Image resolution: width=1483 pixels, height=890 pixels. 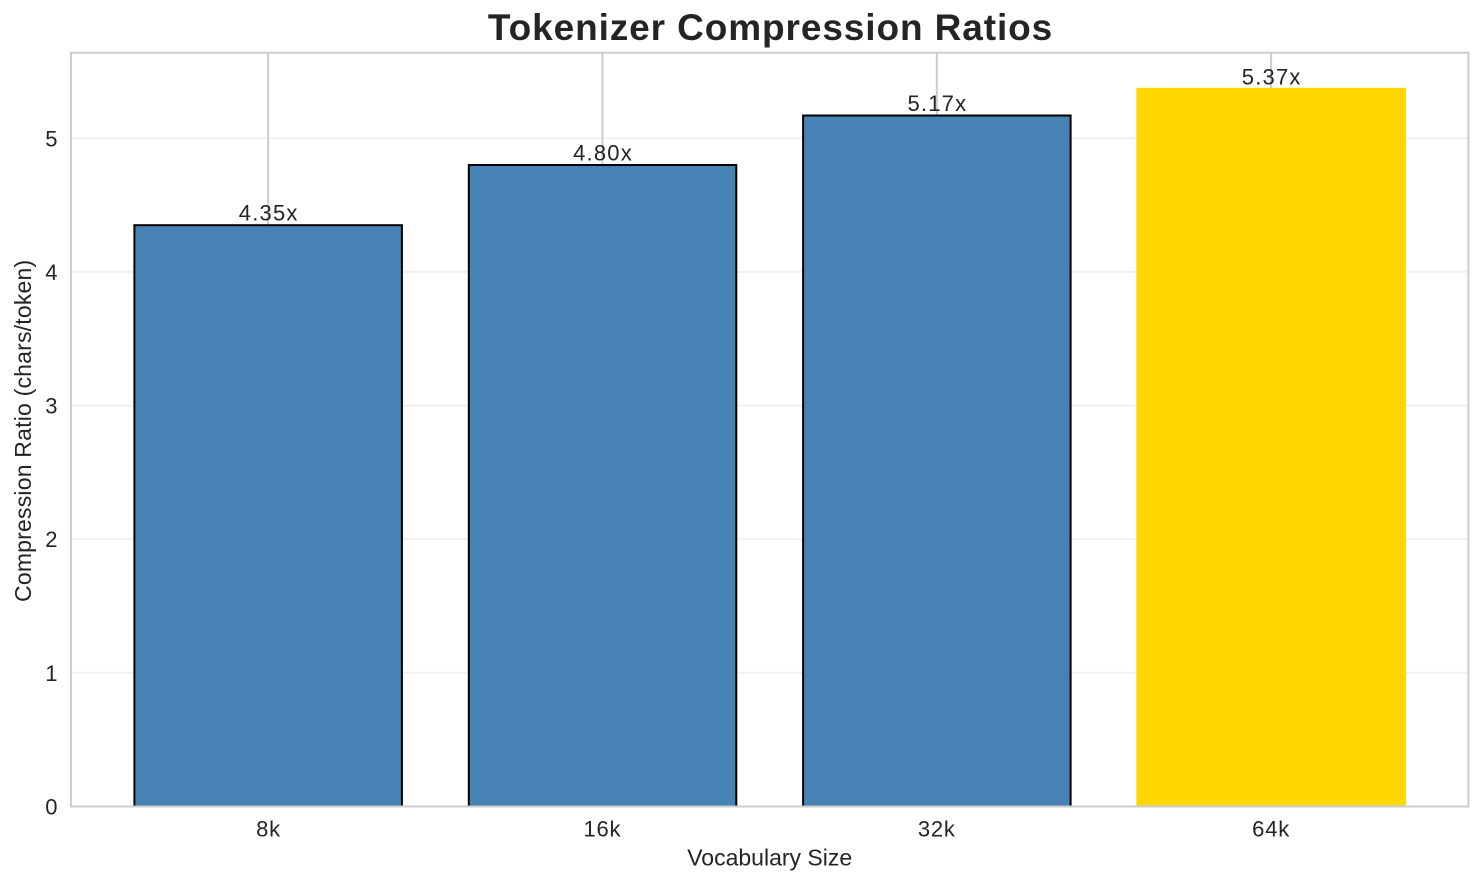 I want to click on svg-text: 16k, so click(x=602, y=829).